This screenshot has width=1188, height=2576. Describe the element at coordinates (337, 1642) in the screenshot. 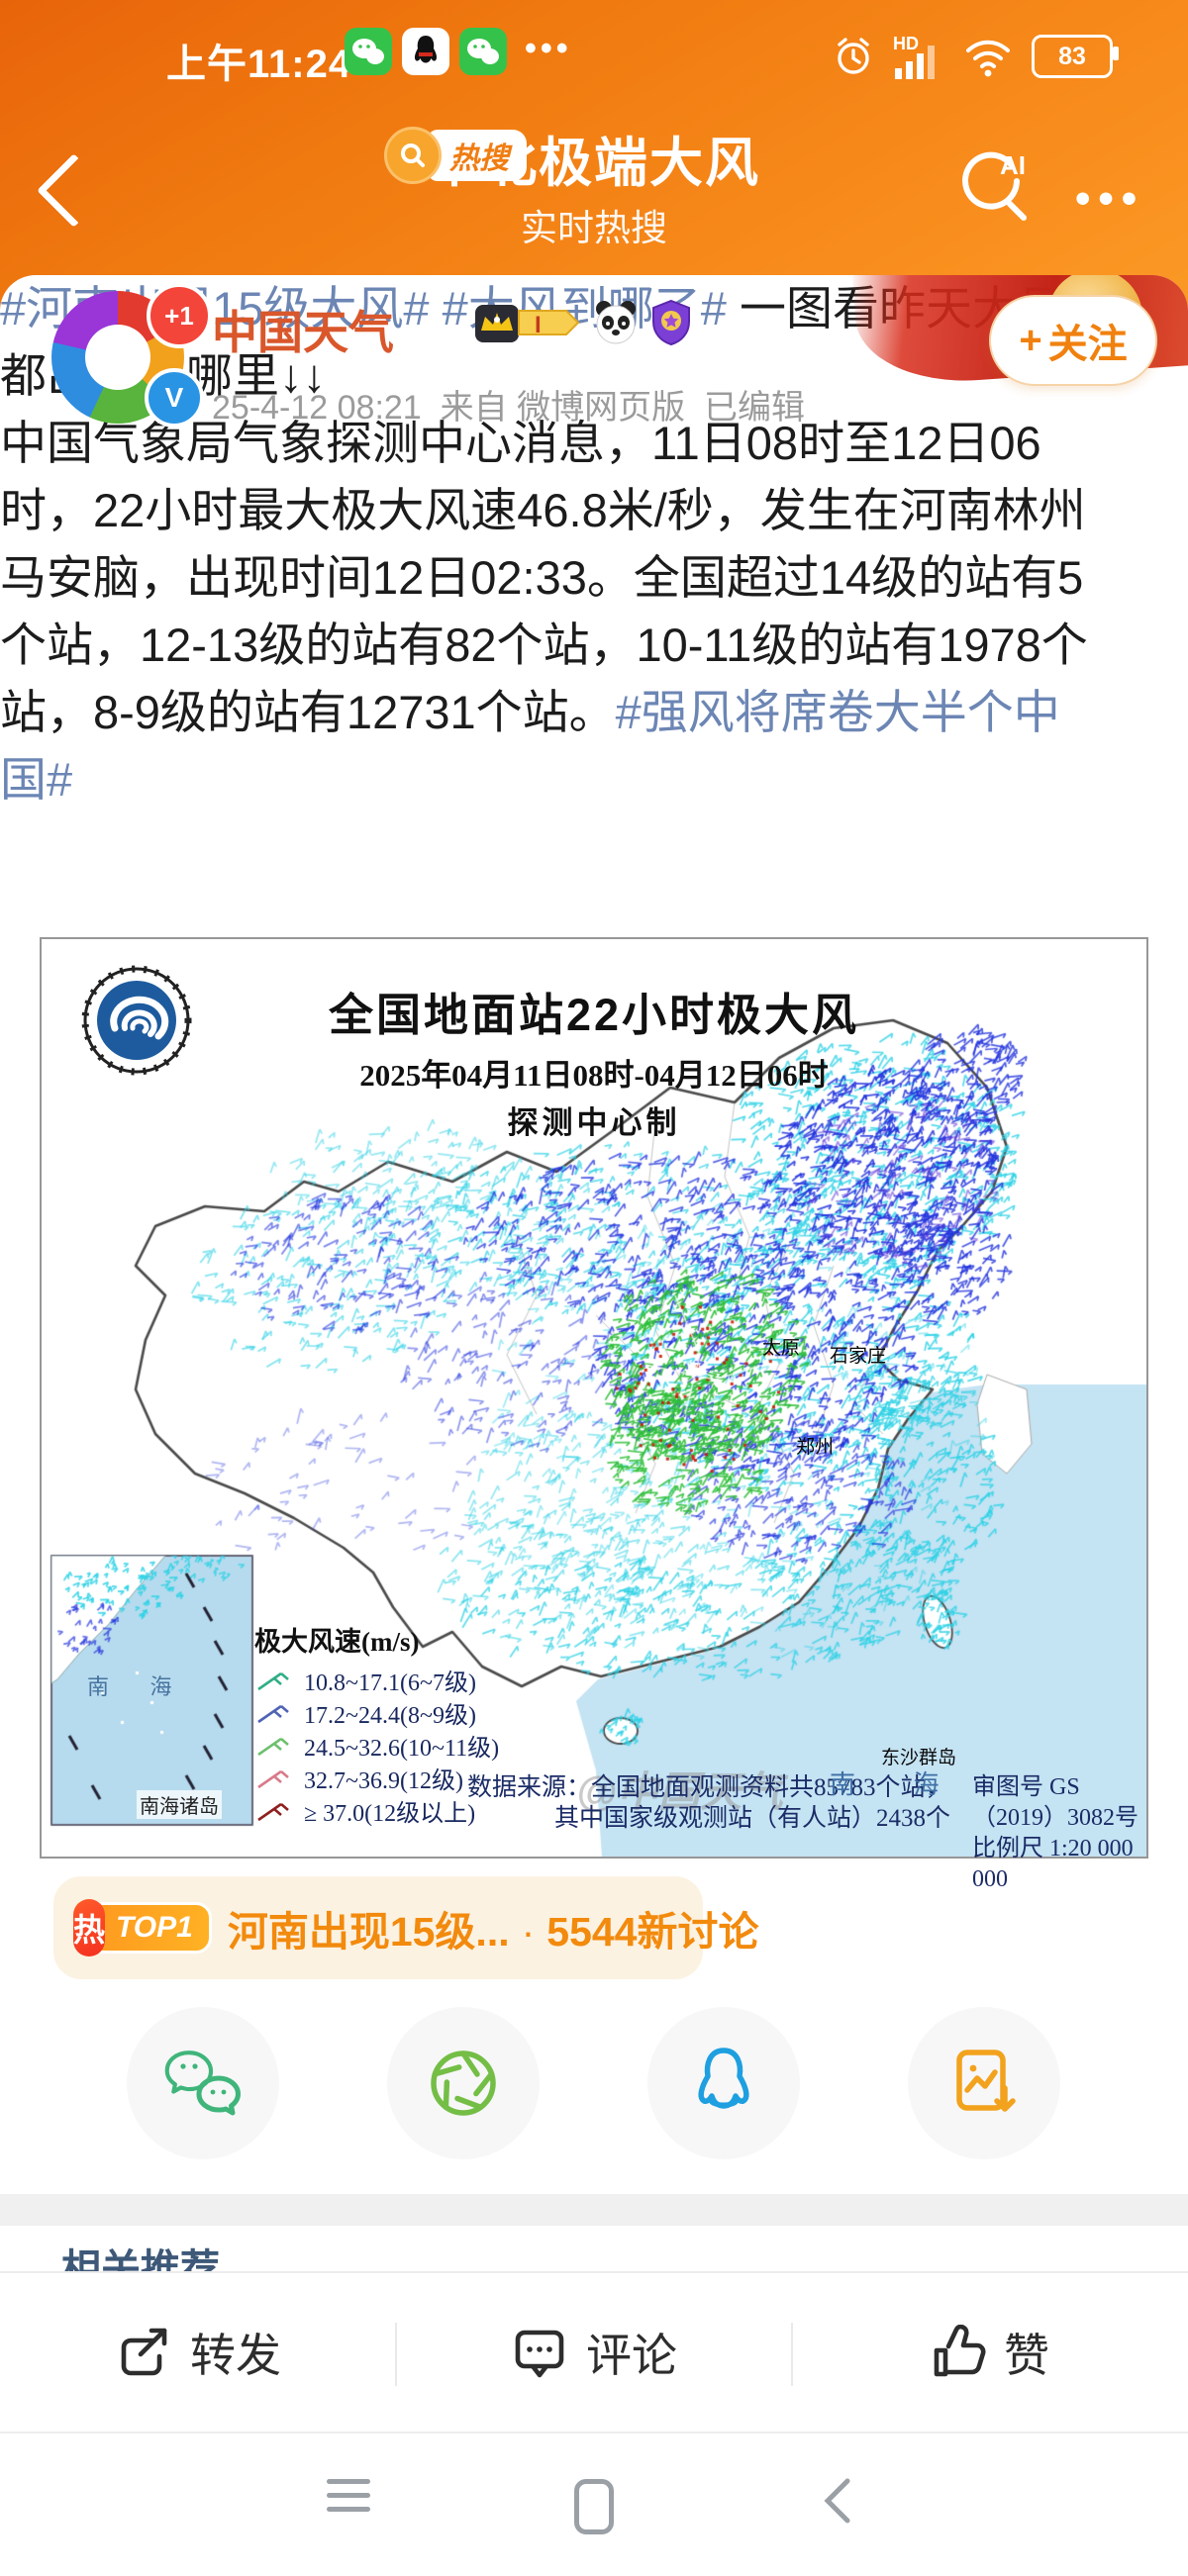

I see `legend-title: 极大风速(m/s)` at that location.